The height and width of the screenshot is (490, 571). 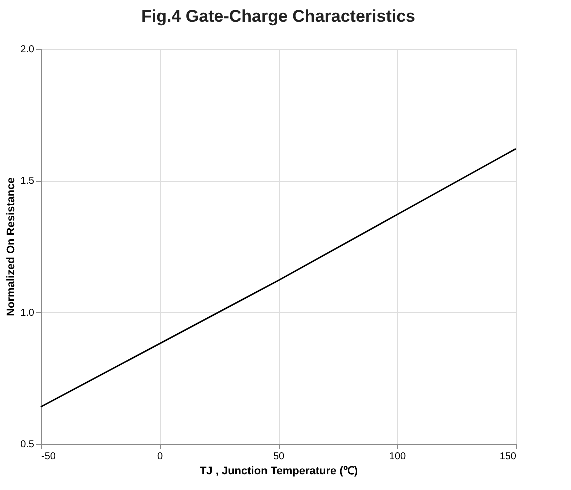 What do you see at coordinates (27, 313) in the screenshot?
I see `y-tick-label: 1.0` at bounding box center [27, 313].